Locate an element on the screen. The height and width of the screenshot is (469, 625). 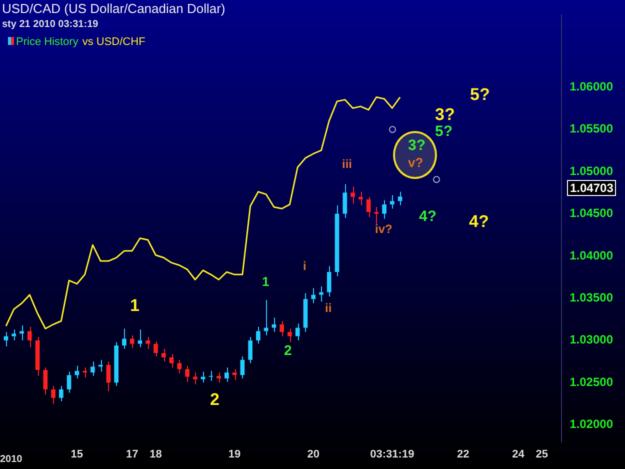
annotation: i is located at coordinates (304, 266).